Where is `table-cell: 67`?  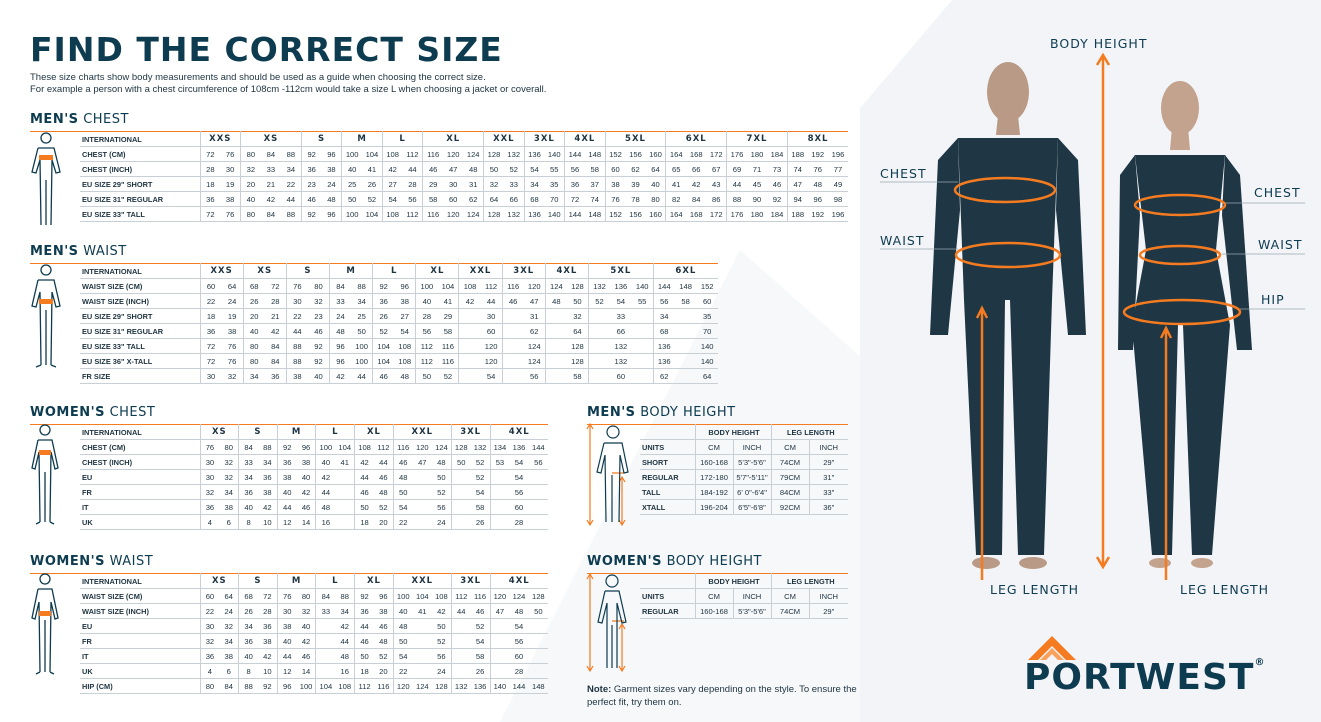 table-cell: 67 is located at coordinates (716, 169).